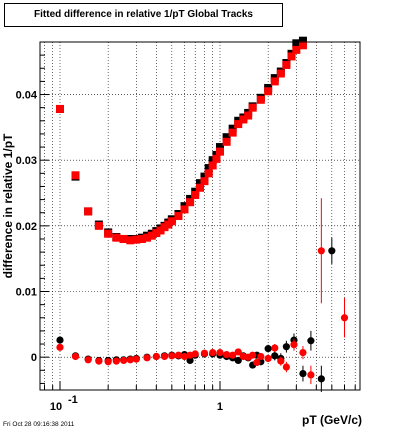  I want to click on y-tick-label: 0.03, so click(26, 161).